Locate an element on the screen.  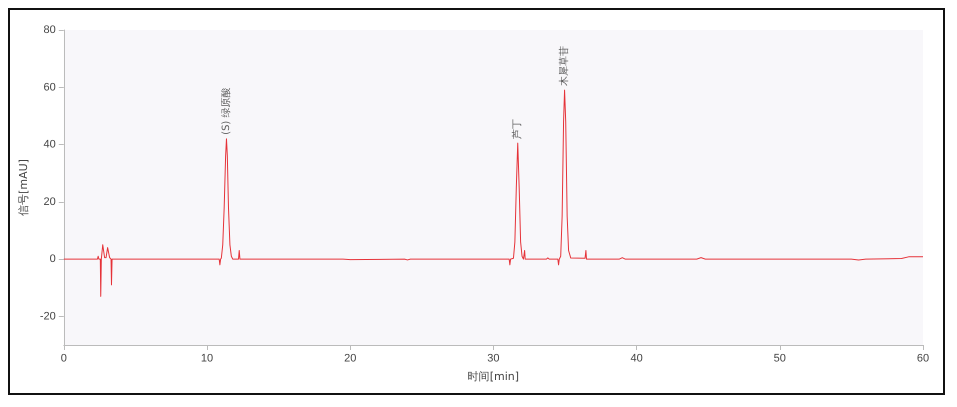
y-tick-label: 80 is located at coordinates (50, 30).